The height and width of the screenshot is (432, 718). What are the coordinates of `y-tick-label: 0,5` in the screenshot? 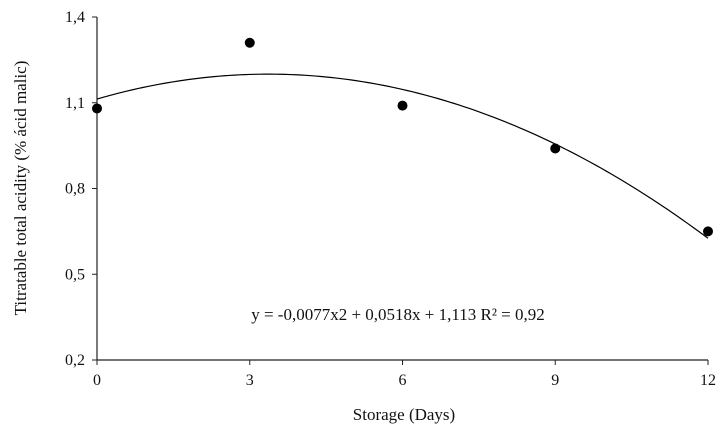 It's located at (75, 274).